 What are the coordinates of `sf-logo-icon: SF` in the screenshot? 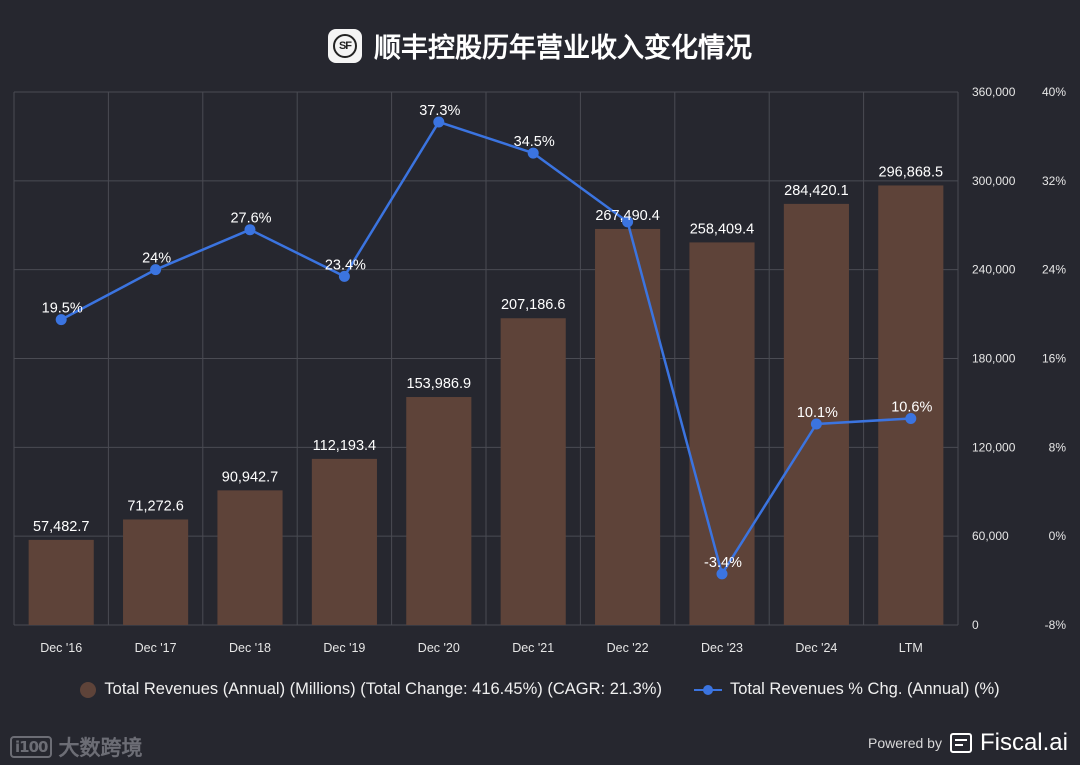 It's located at (345, 45).